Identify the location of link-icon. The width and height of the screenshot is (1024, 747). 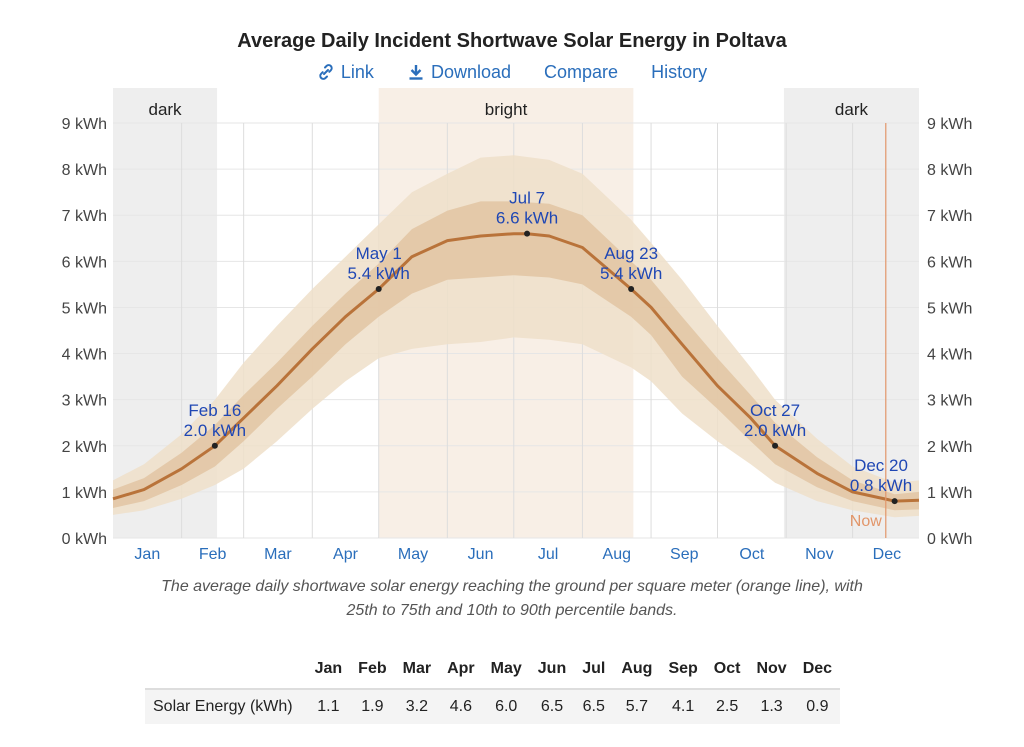
(326, 72).